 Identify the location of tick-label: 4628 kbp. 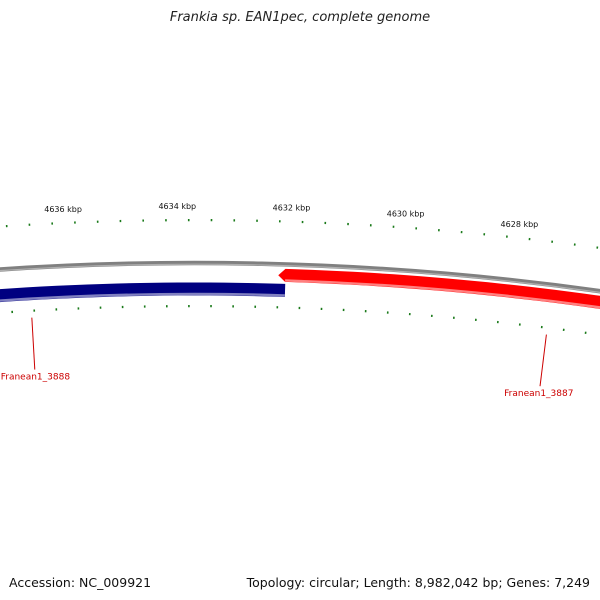
(520, 224).